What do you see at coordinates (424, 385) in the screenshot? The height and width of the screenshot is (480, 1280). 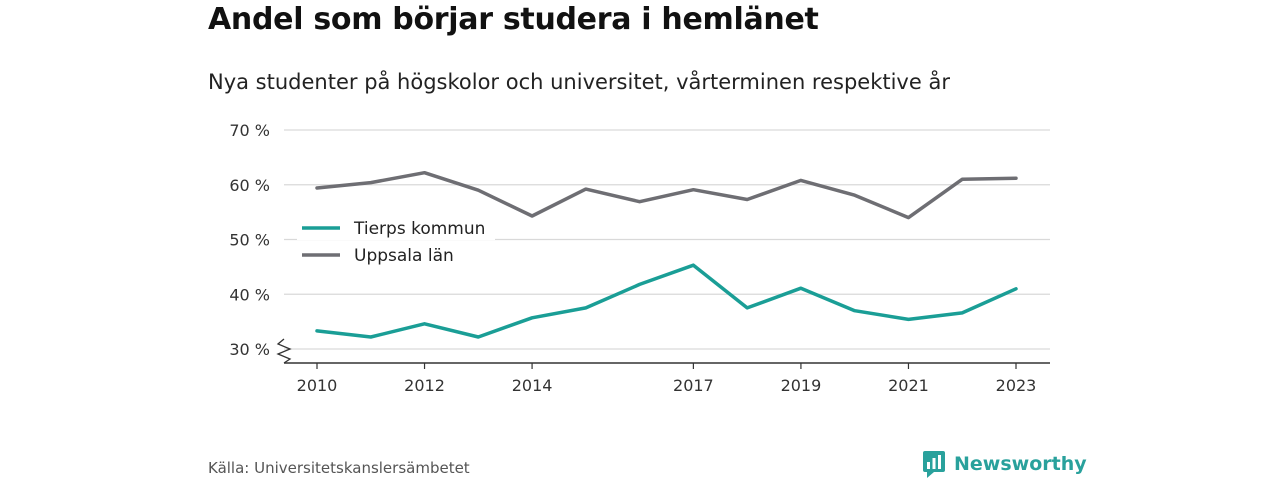 I see `x-tick-label: 2012` at bounding box center [424, 385].